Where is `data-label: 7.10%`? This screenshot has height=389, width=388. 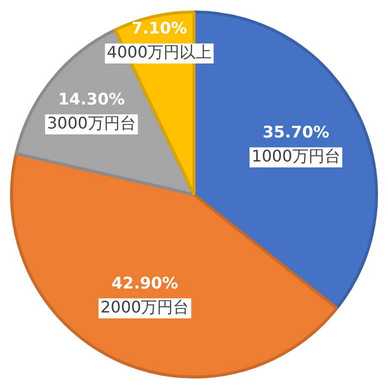
data-label: 7.10% is located at coordinates (160, 28).